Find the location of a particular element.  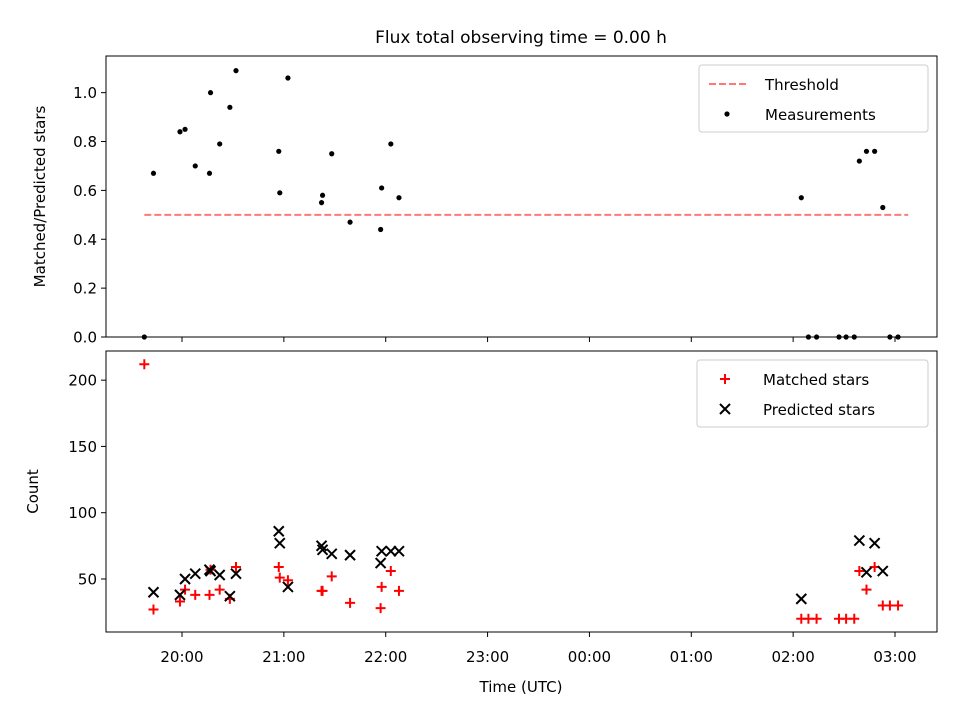

y-tick-label: 0.6 is located at coordinates (85, 191).